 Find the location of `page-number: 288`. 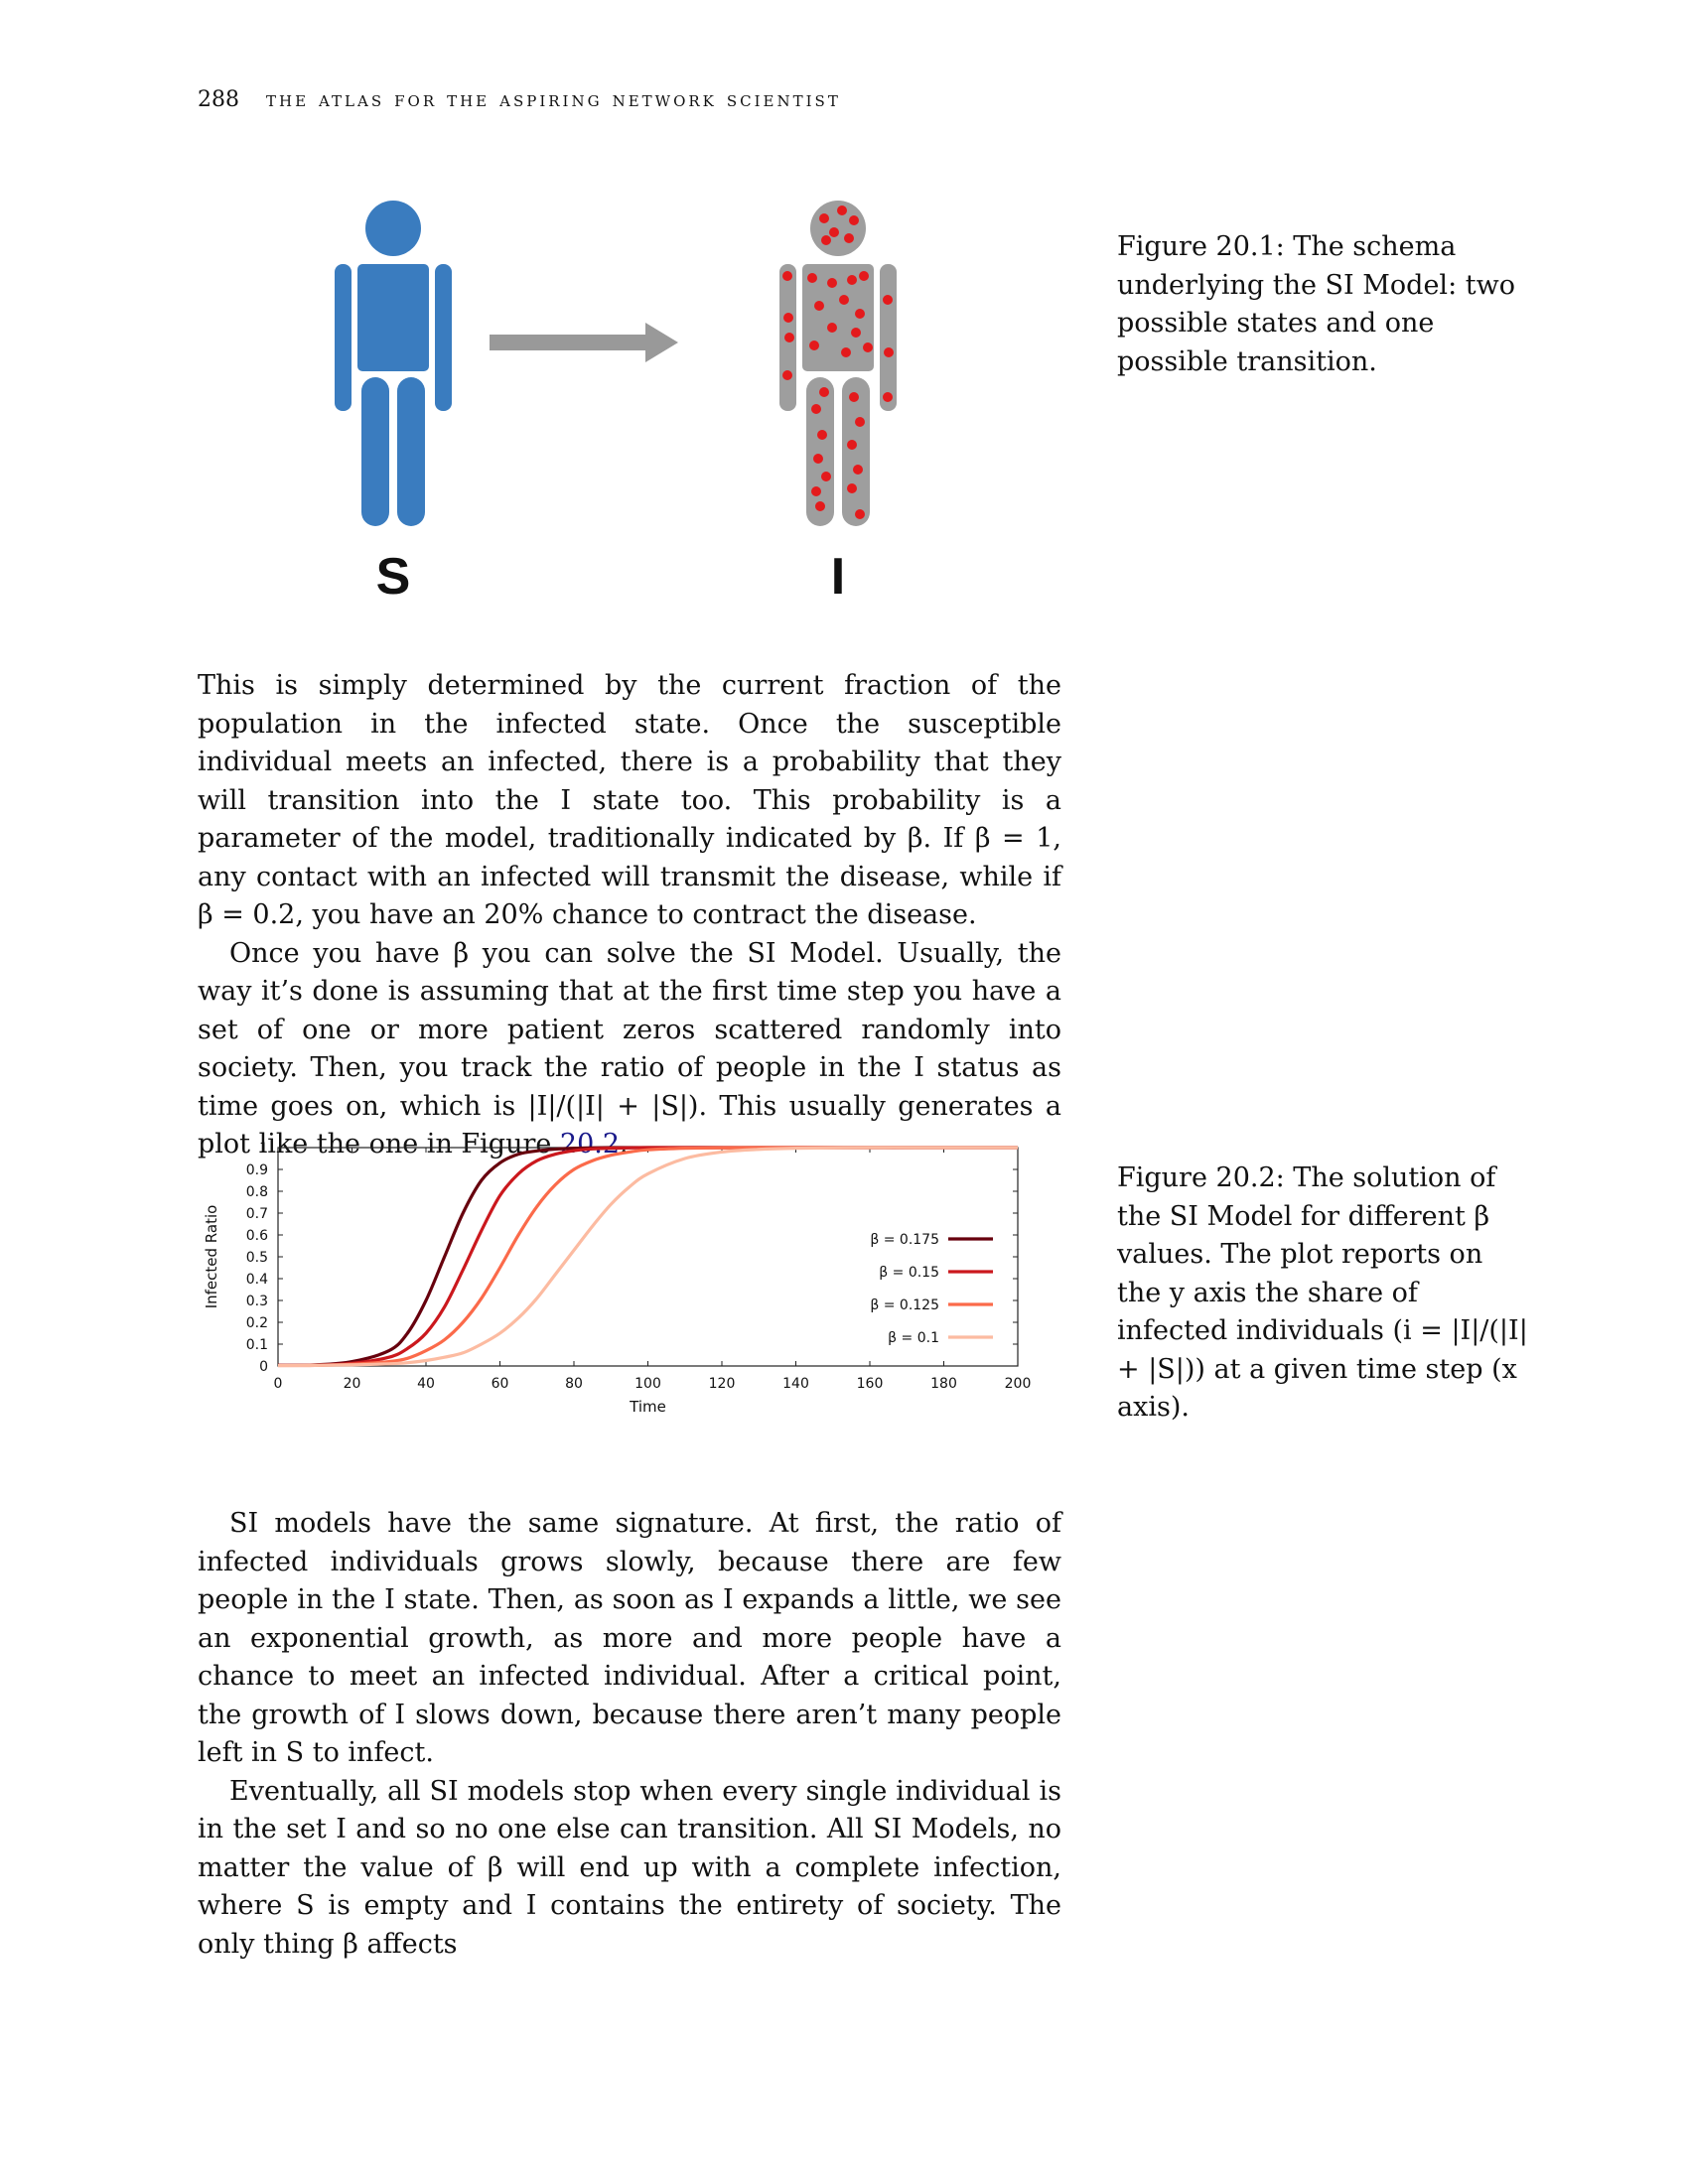

page-number: 288 is located at coordinates (218, 99).